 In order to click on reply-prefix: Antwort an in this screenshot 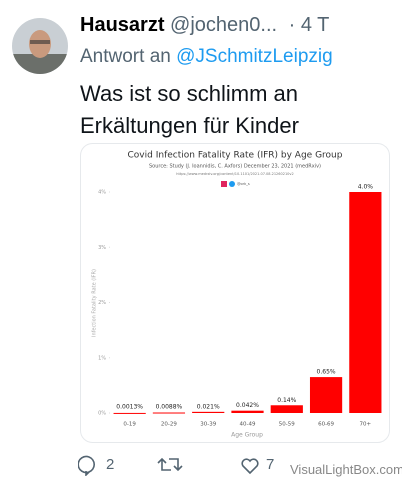, I will do `click(125, 56)`.